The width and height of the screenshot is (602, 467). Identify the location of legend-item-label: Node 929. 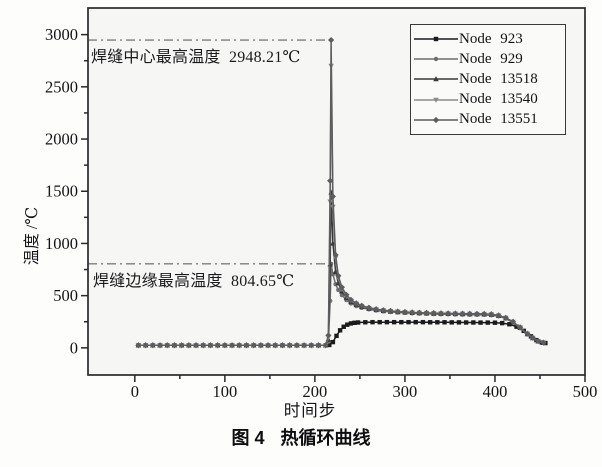
(491, 58).